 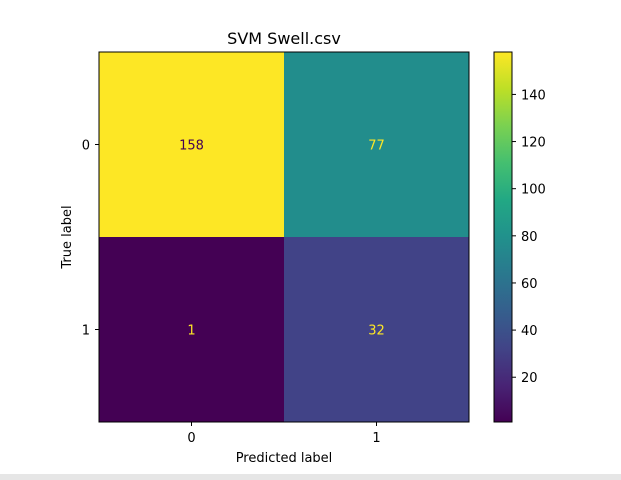 I want to click on y-tick-label-1: 1, so click(x=86, y=331).